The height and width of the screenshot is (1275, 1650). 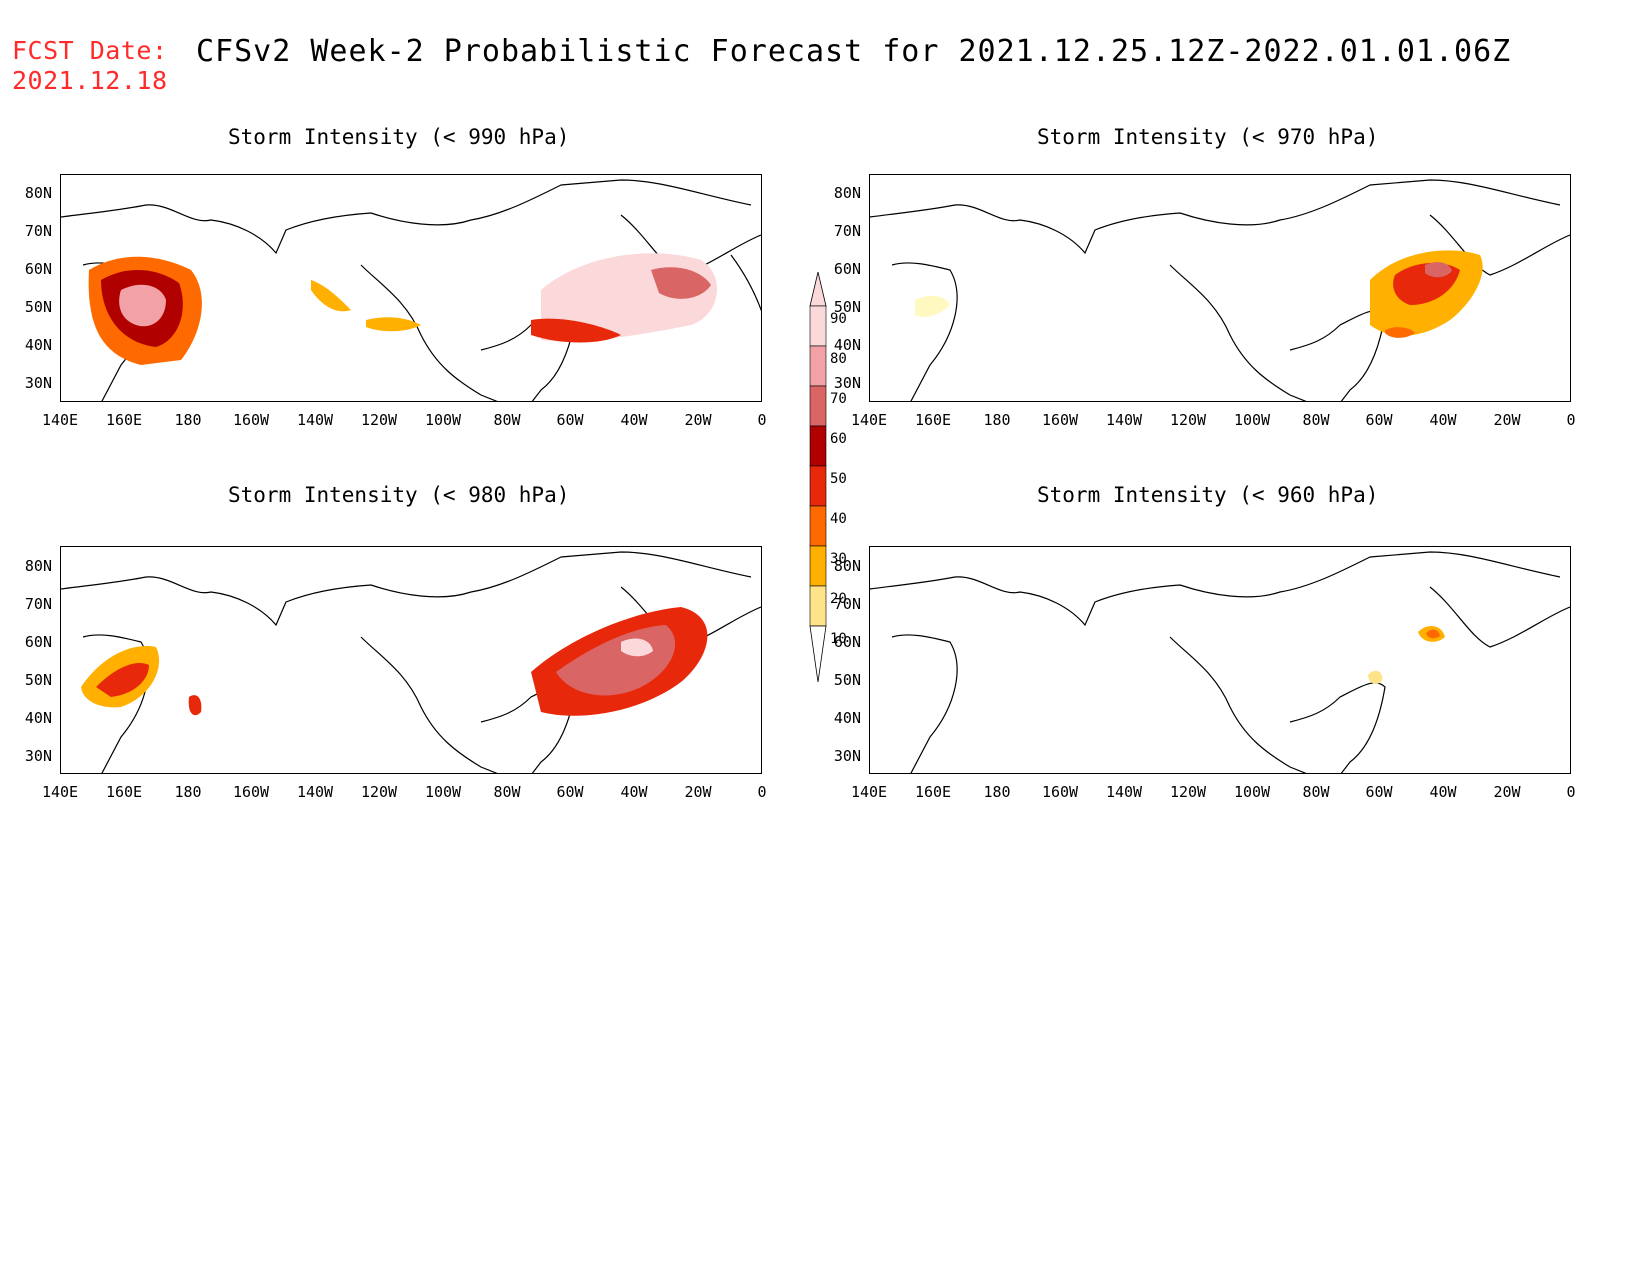 I want to click on legend-label: 70, so click(x=838, y=399).